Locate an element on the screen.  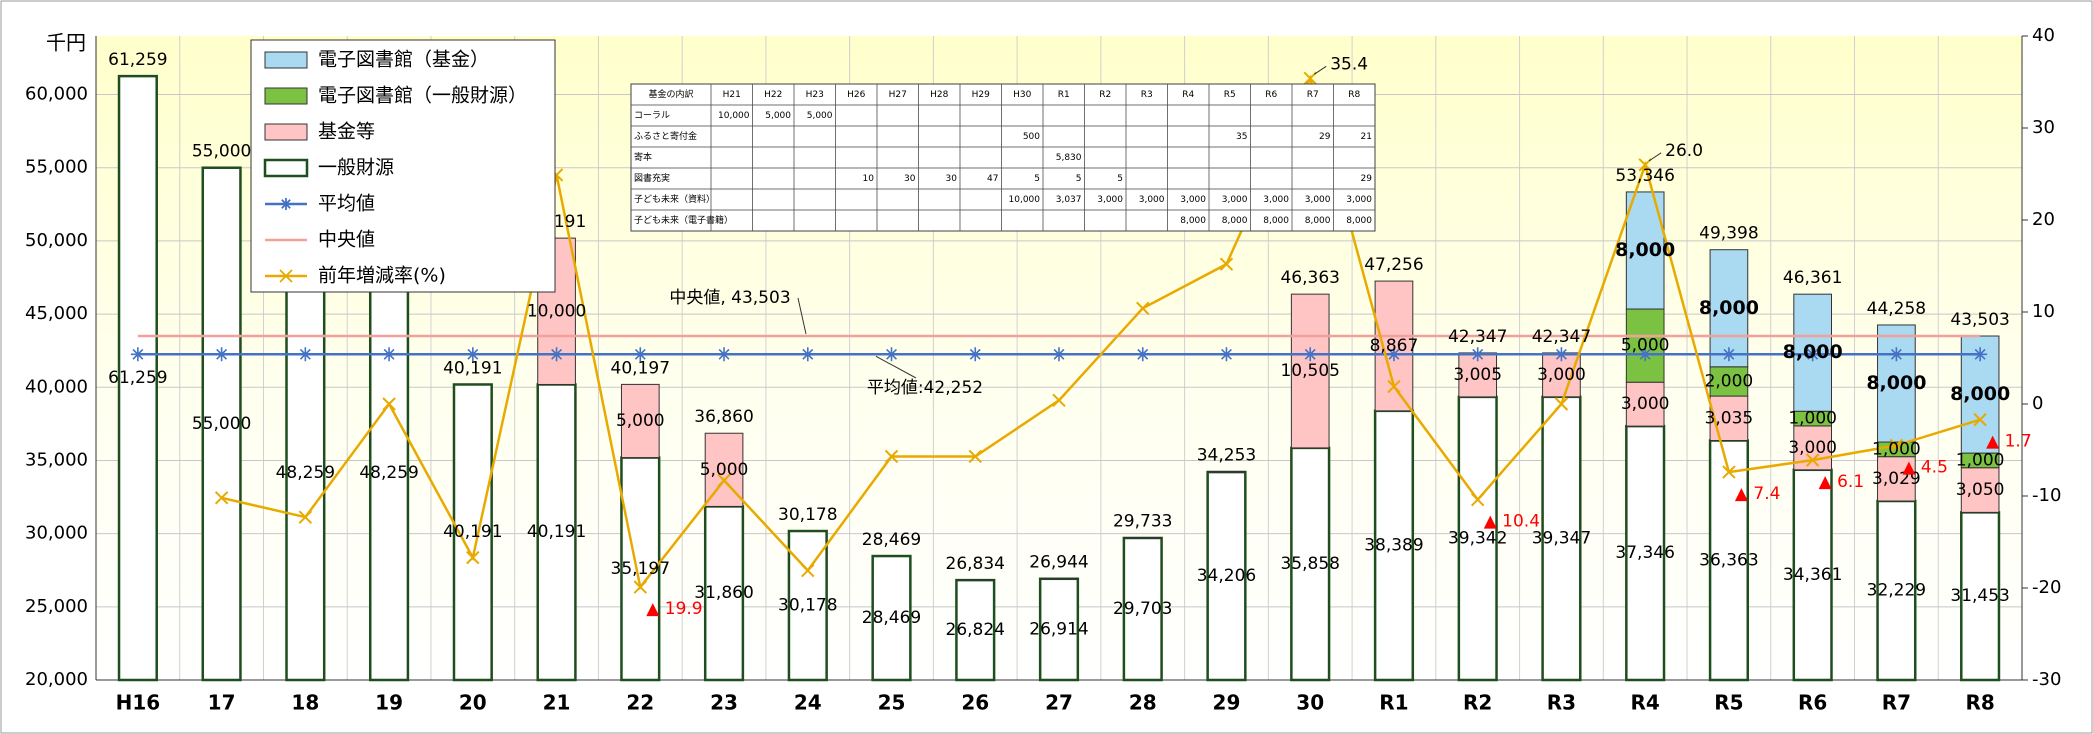
rate-label-leader is located at coordinates (1320, 70).